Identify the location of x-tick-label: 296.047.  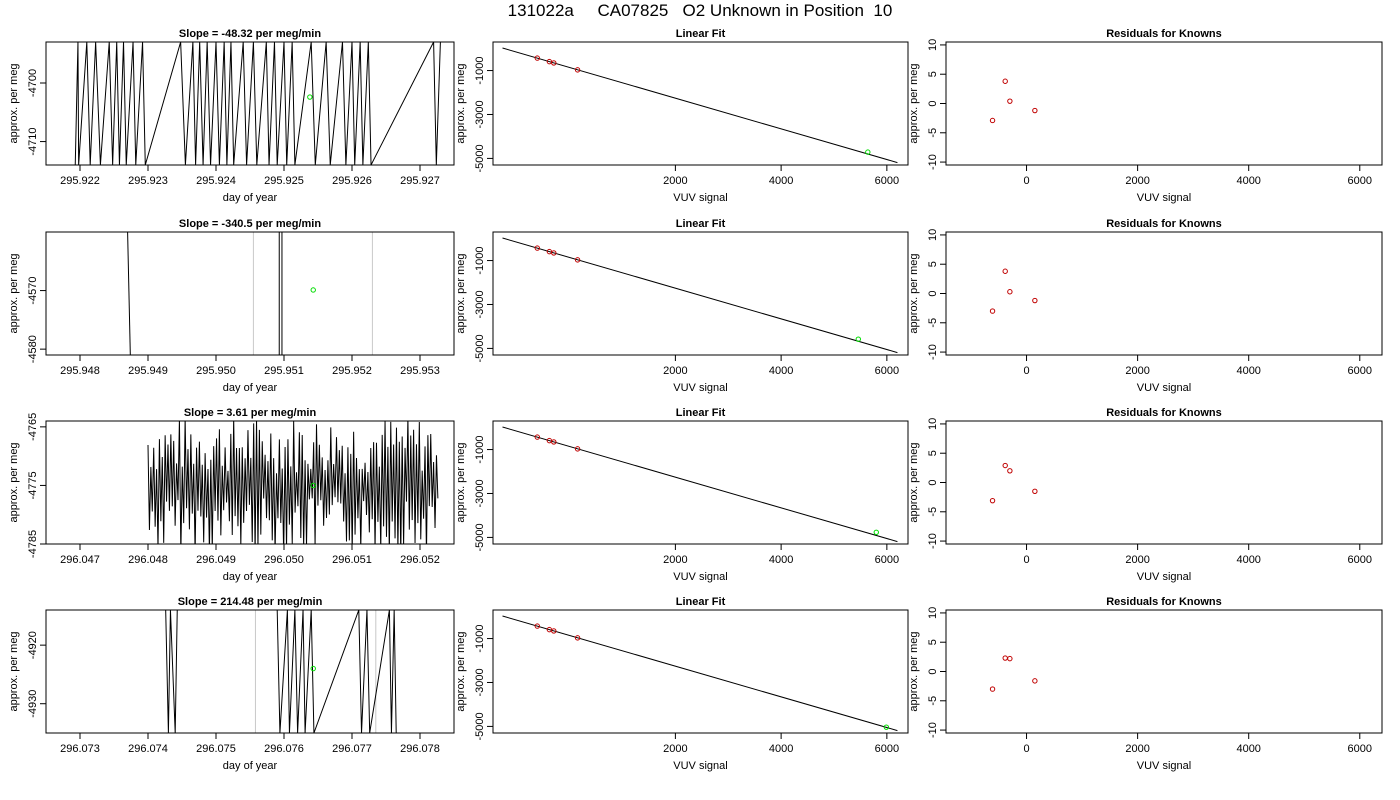
(80, 560).